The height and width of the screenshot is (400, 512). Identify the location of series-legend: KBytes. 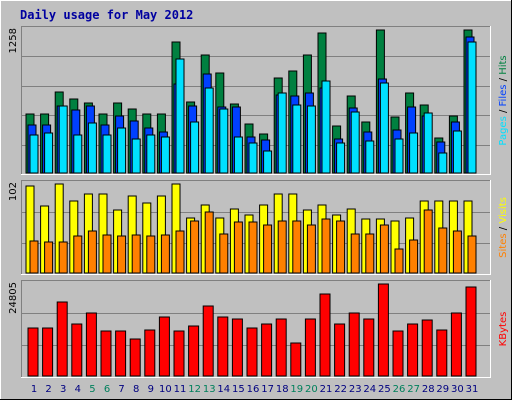
(503, 329).